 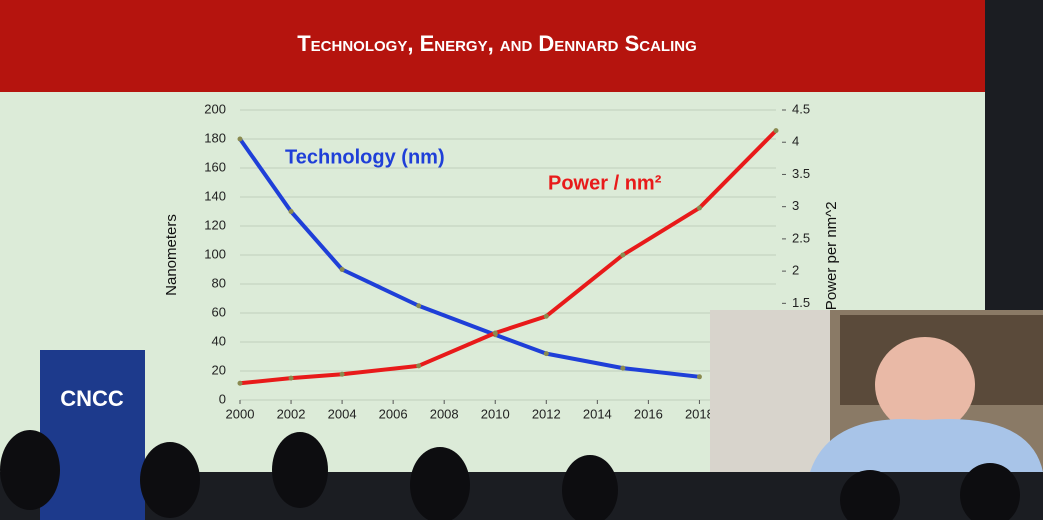 I want to click on y-tick-label: 20, so click(x=219, y=369).